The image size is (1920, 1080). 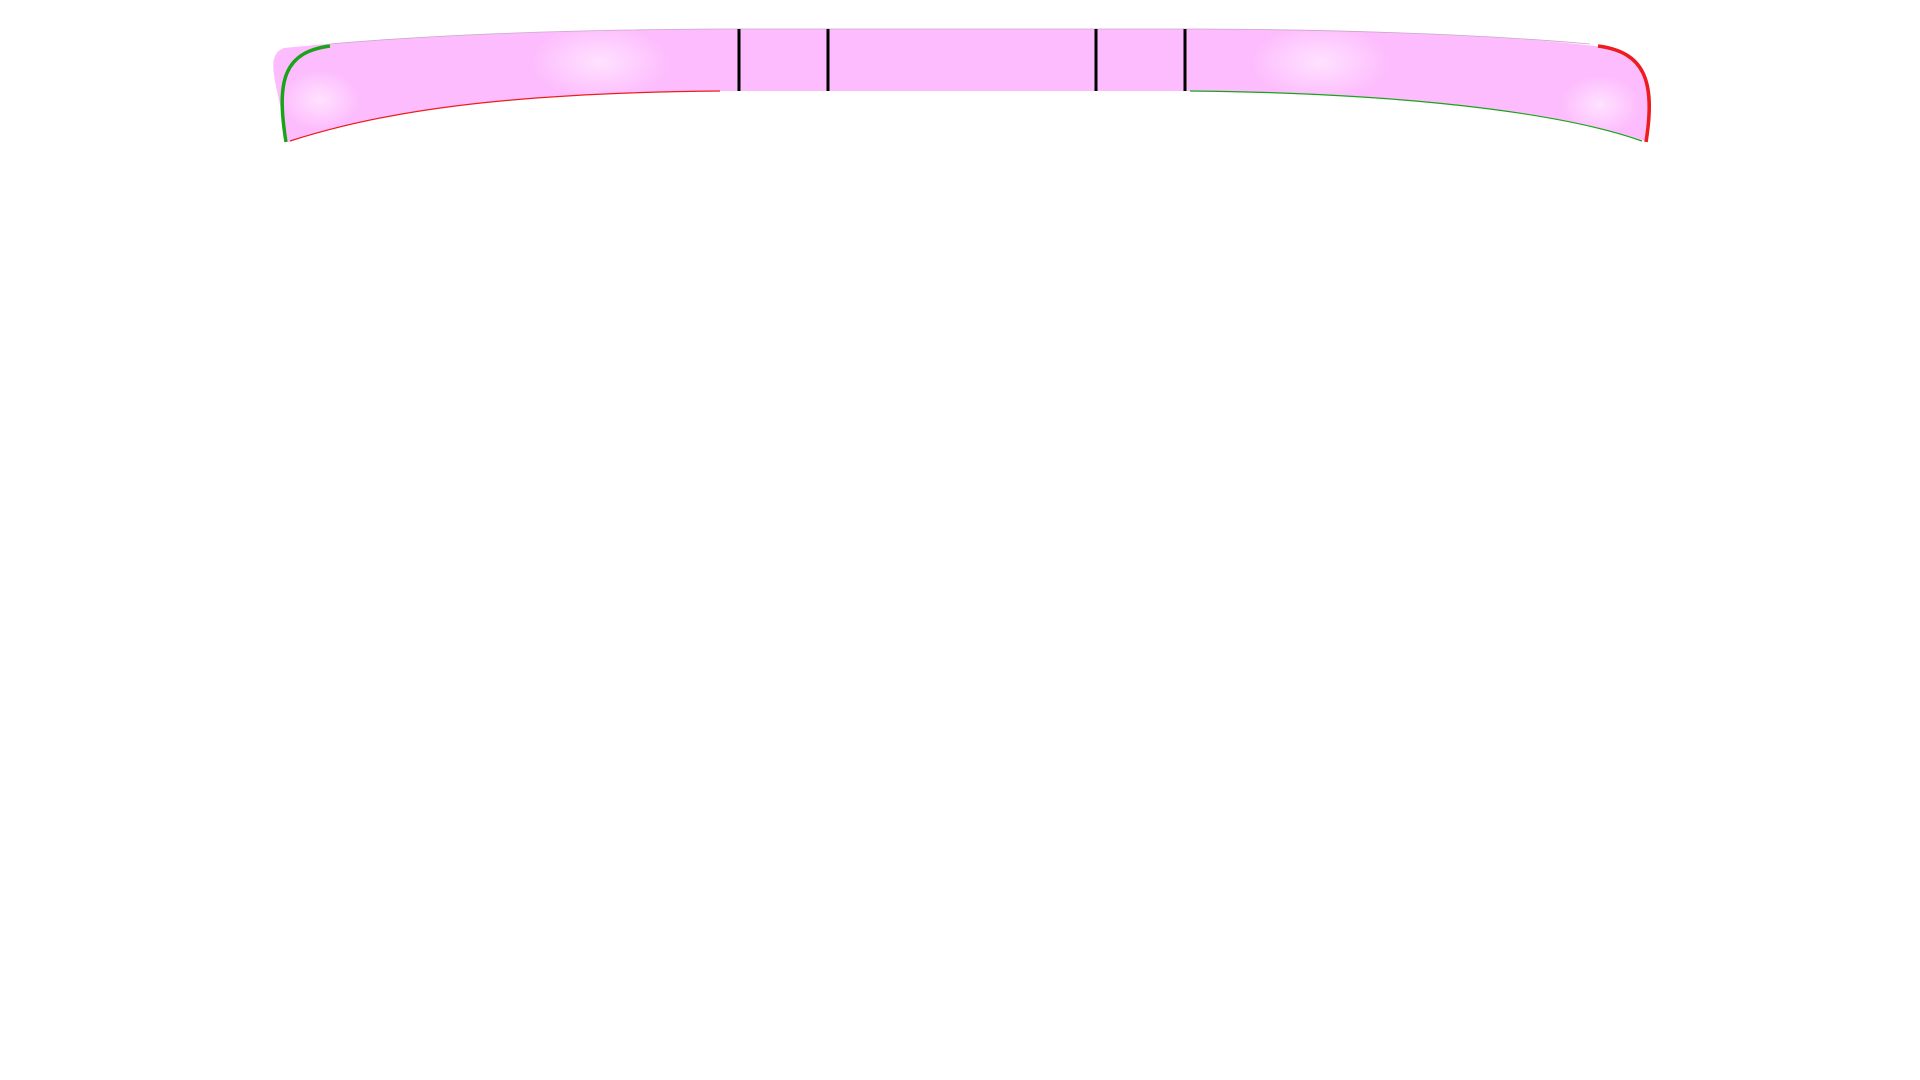 I want to click on right-inner-edge, so click(x=1416, y=116).